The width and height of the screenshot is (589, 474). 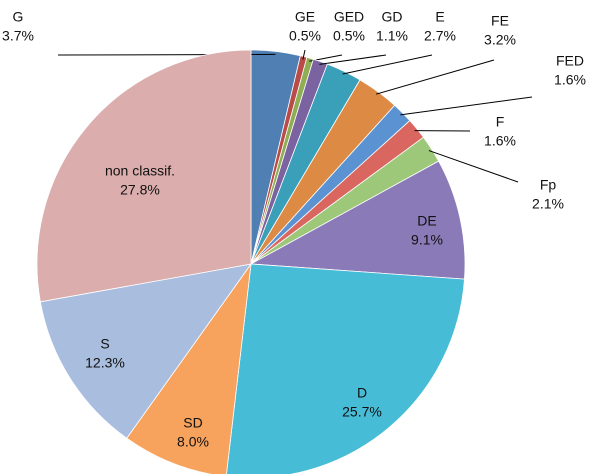 What do you see at coordinates (440, 36) in the screenshot?
I see `slice-value-label: 2.7%` at bounding box center [440, 36].